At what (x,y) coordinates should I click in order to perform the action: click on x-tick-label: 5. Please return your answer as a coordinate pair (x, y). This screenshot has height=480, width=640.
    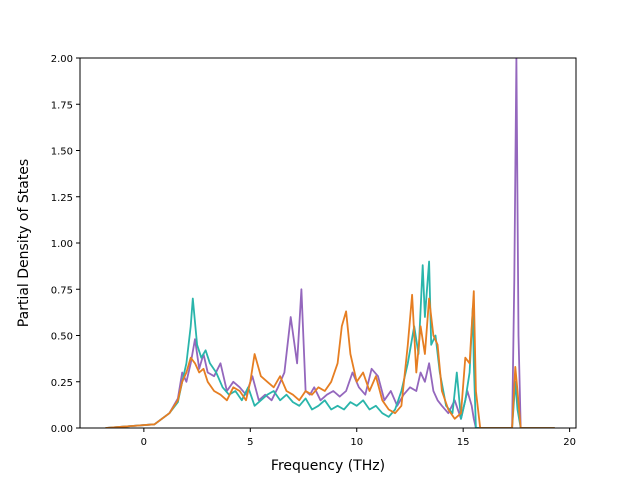
    Looking at the image, I should click on (250, 442).